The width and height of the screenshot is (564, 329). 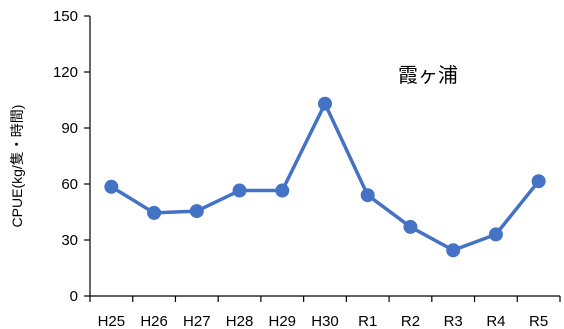 I want to click on x-tick-label: H25, so click(x=112, y=321).